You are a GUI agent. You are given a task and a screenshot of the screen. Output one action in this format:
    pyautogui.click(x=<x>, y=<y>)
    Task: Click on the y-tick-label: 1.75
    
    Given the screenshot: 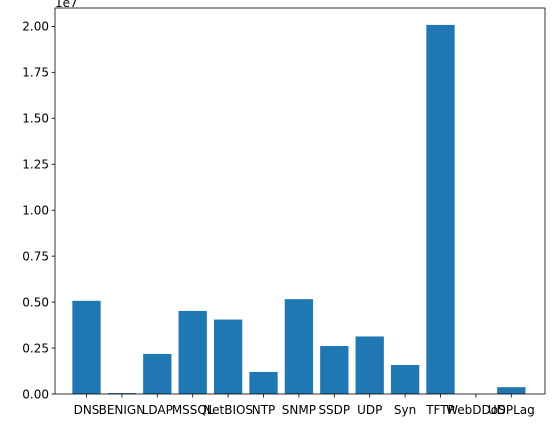 What is the action you would take?
    pyautogui.click(x=35, y=73)
    